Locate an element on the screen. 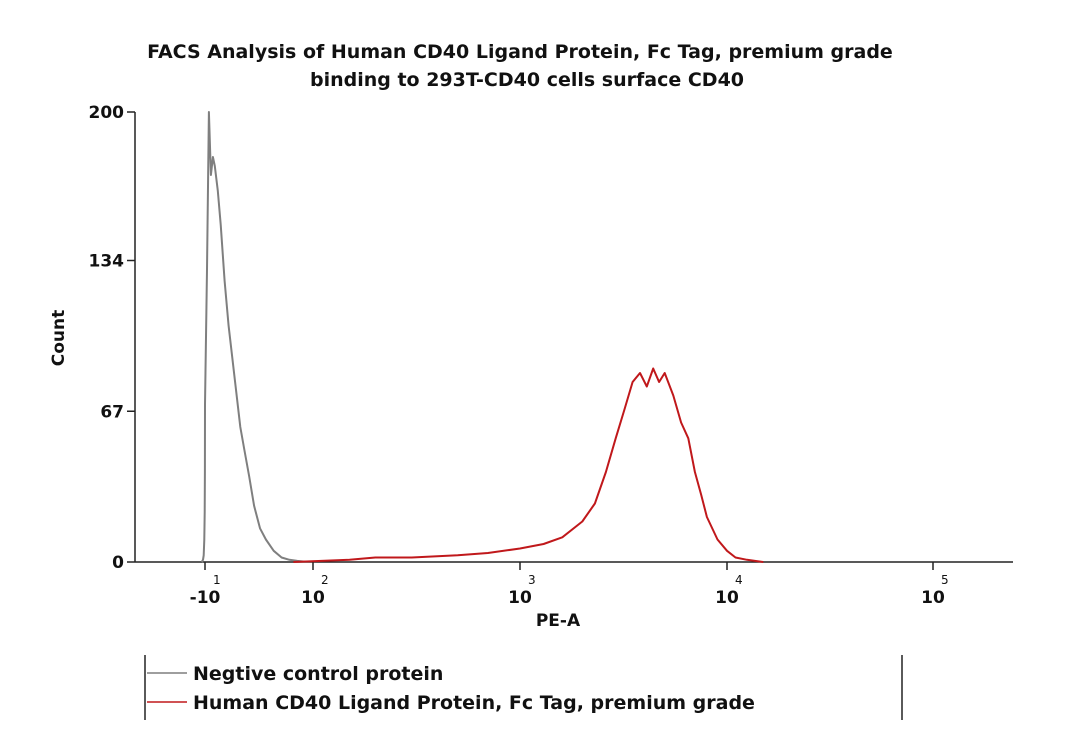 The image size is (1080, 753). x-tick-exponent: 4 is located at coordinates (739, 580).